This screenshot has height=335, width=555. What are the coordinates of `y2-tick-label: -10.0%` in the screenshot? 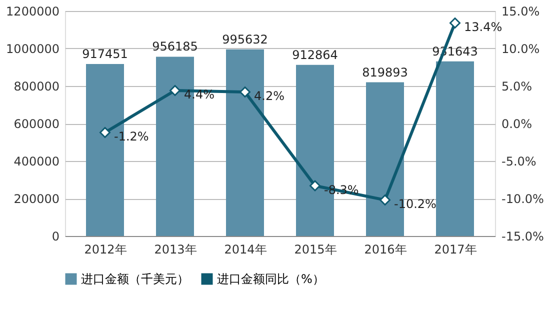 It's located at (523, 199).